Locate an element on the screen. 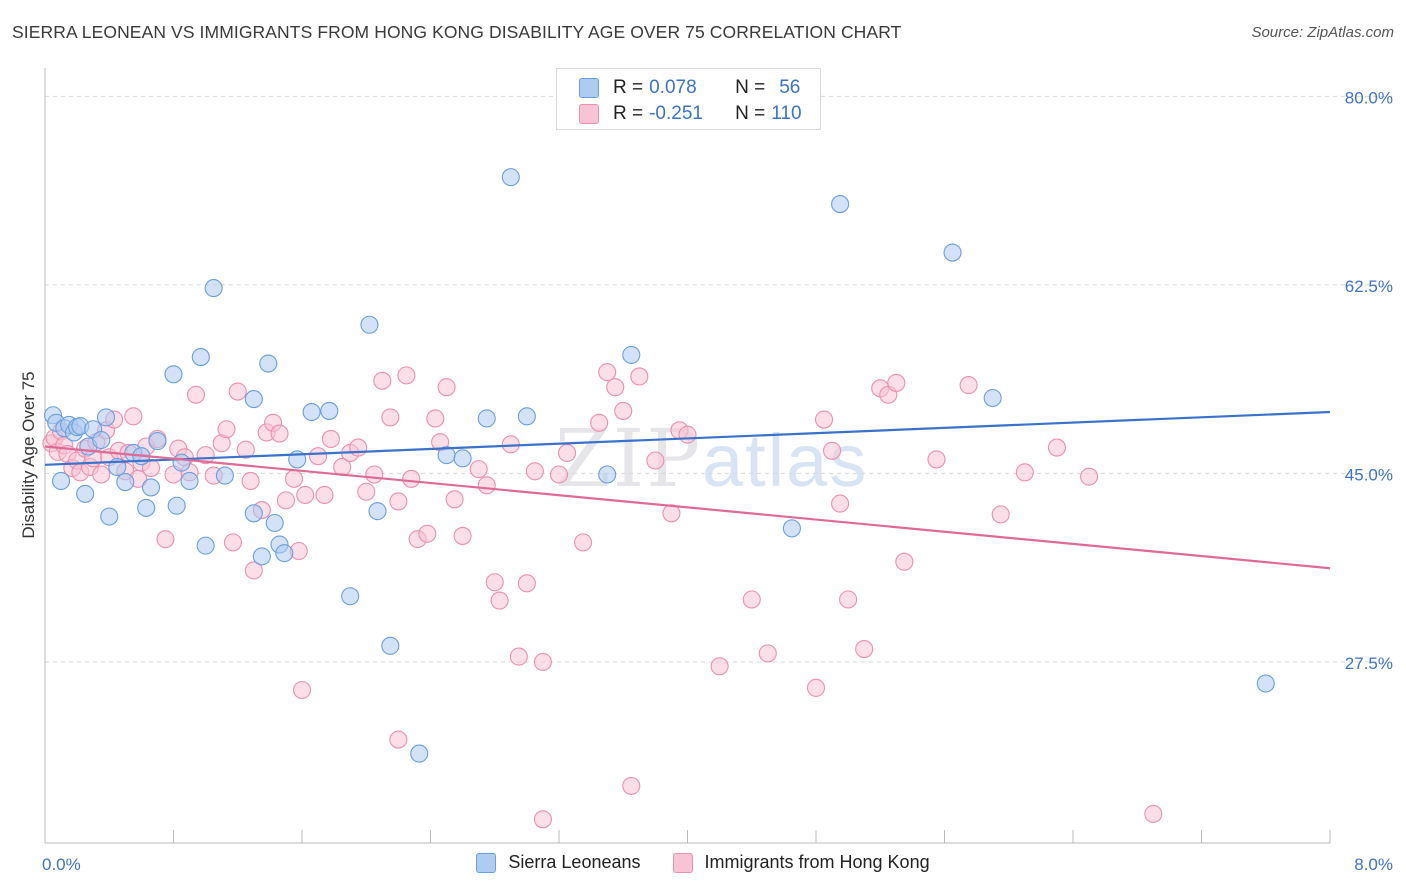 The width and height of the screenshot is (1406, 892). y-tick-label: 45.0% is located at coordinates (1369, 474).